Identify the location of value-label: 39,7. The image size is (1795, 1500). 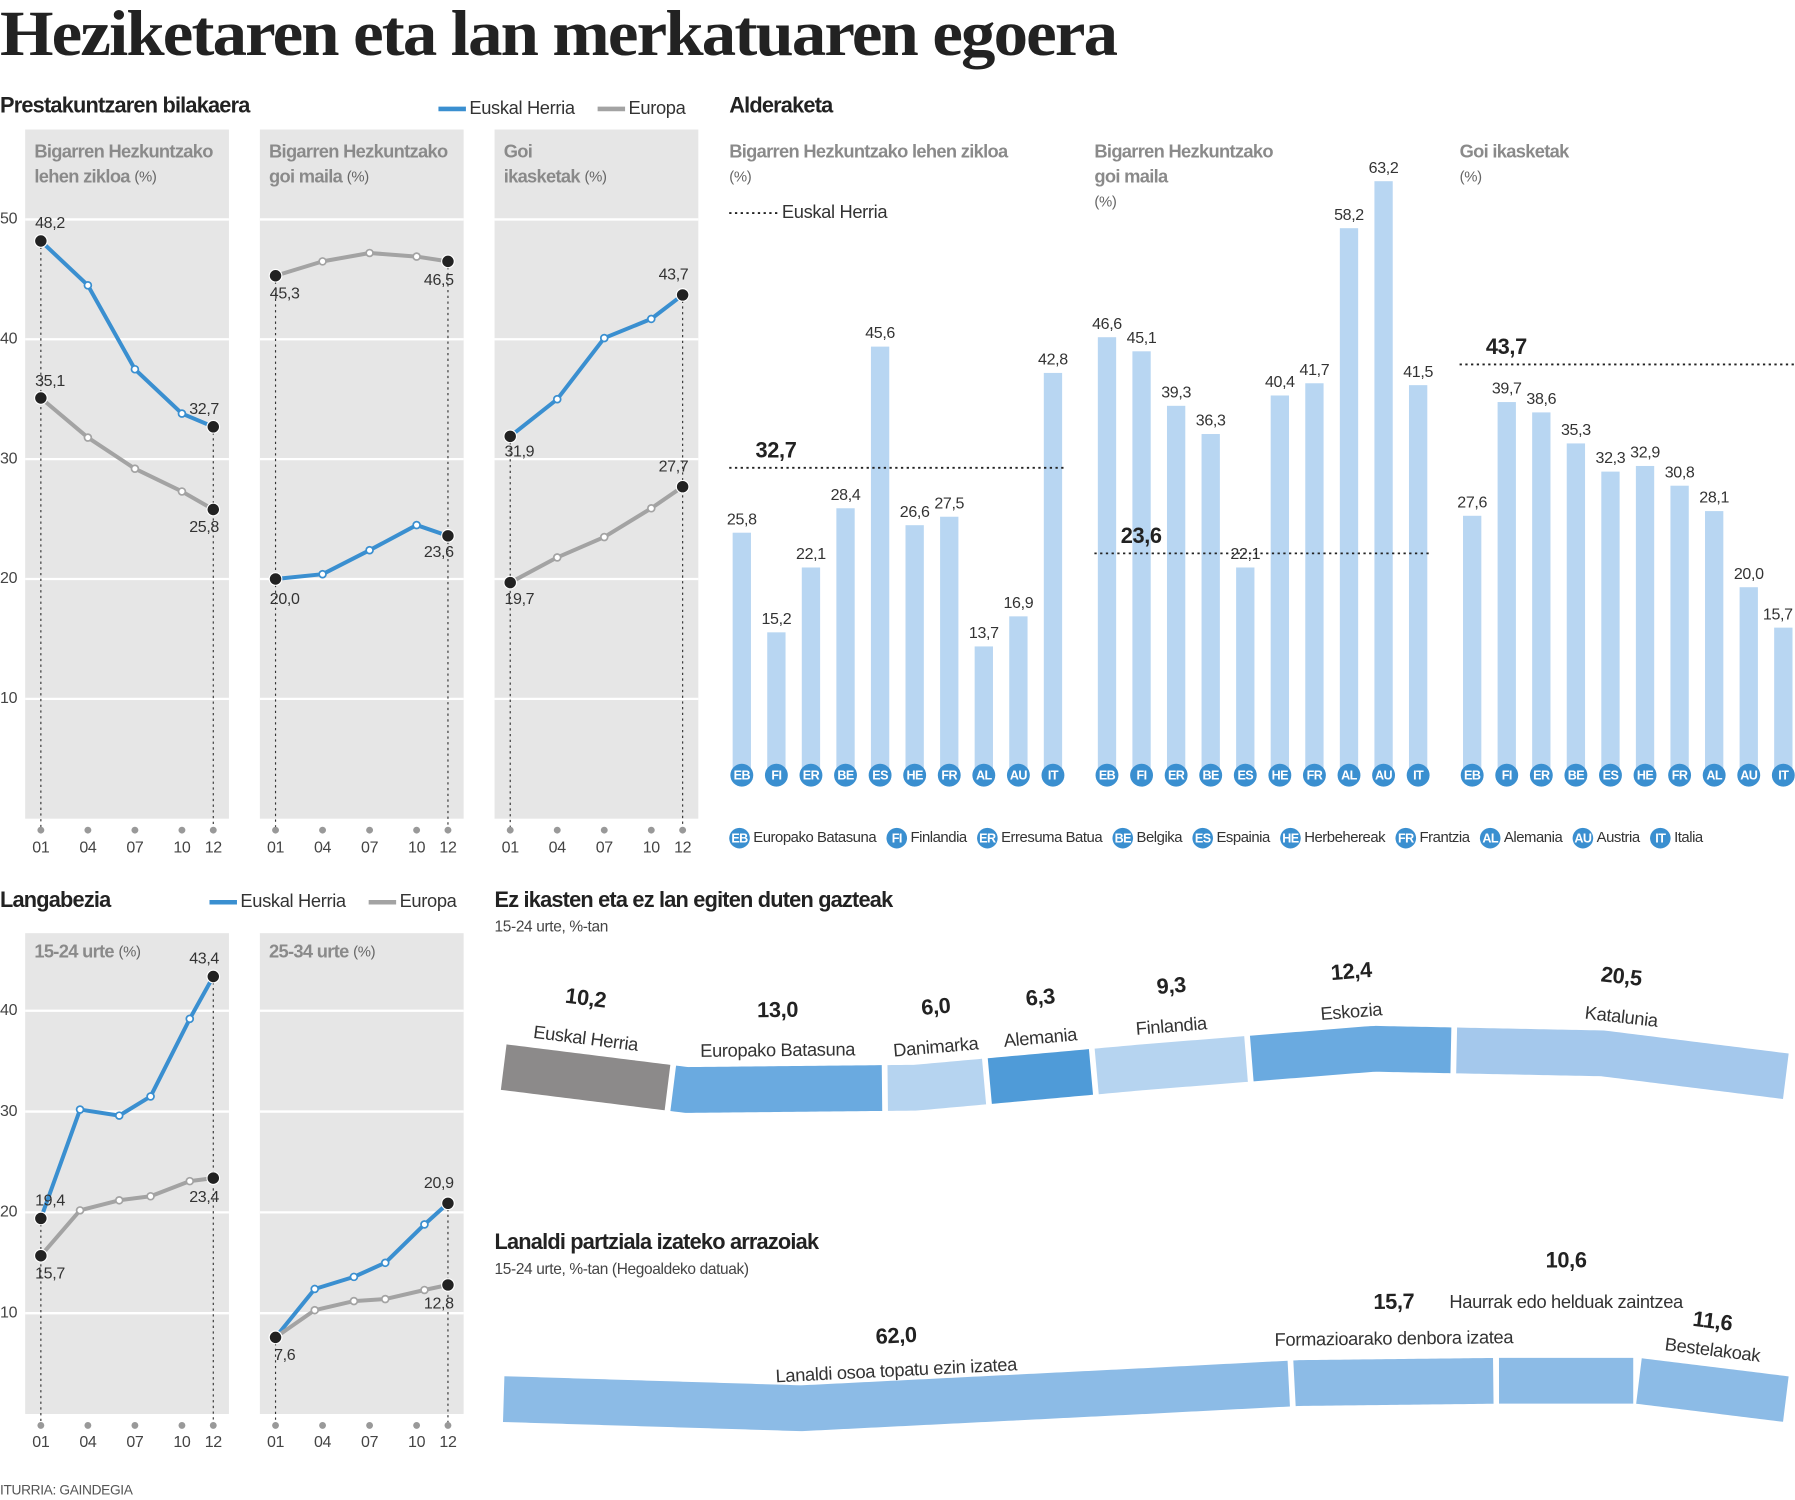
(1507, 389).